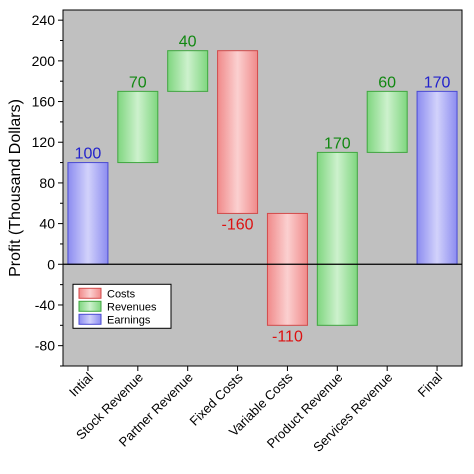 The height and width of the screenshot is (474, 474). I want to click on y-tick-label: 40, so click(47, 224).